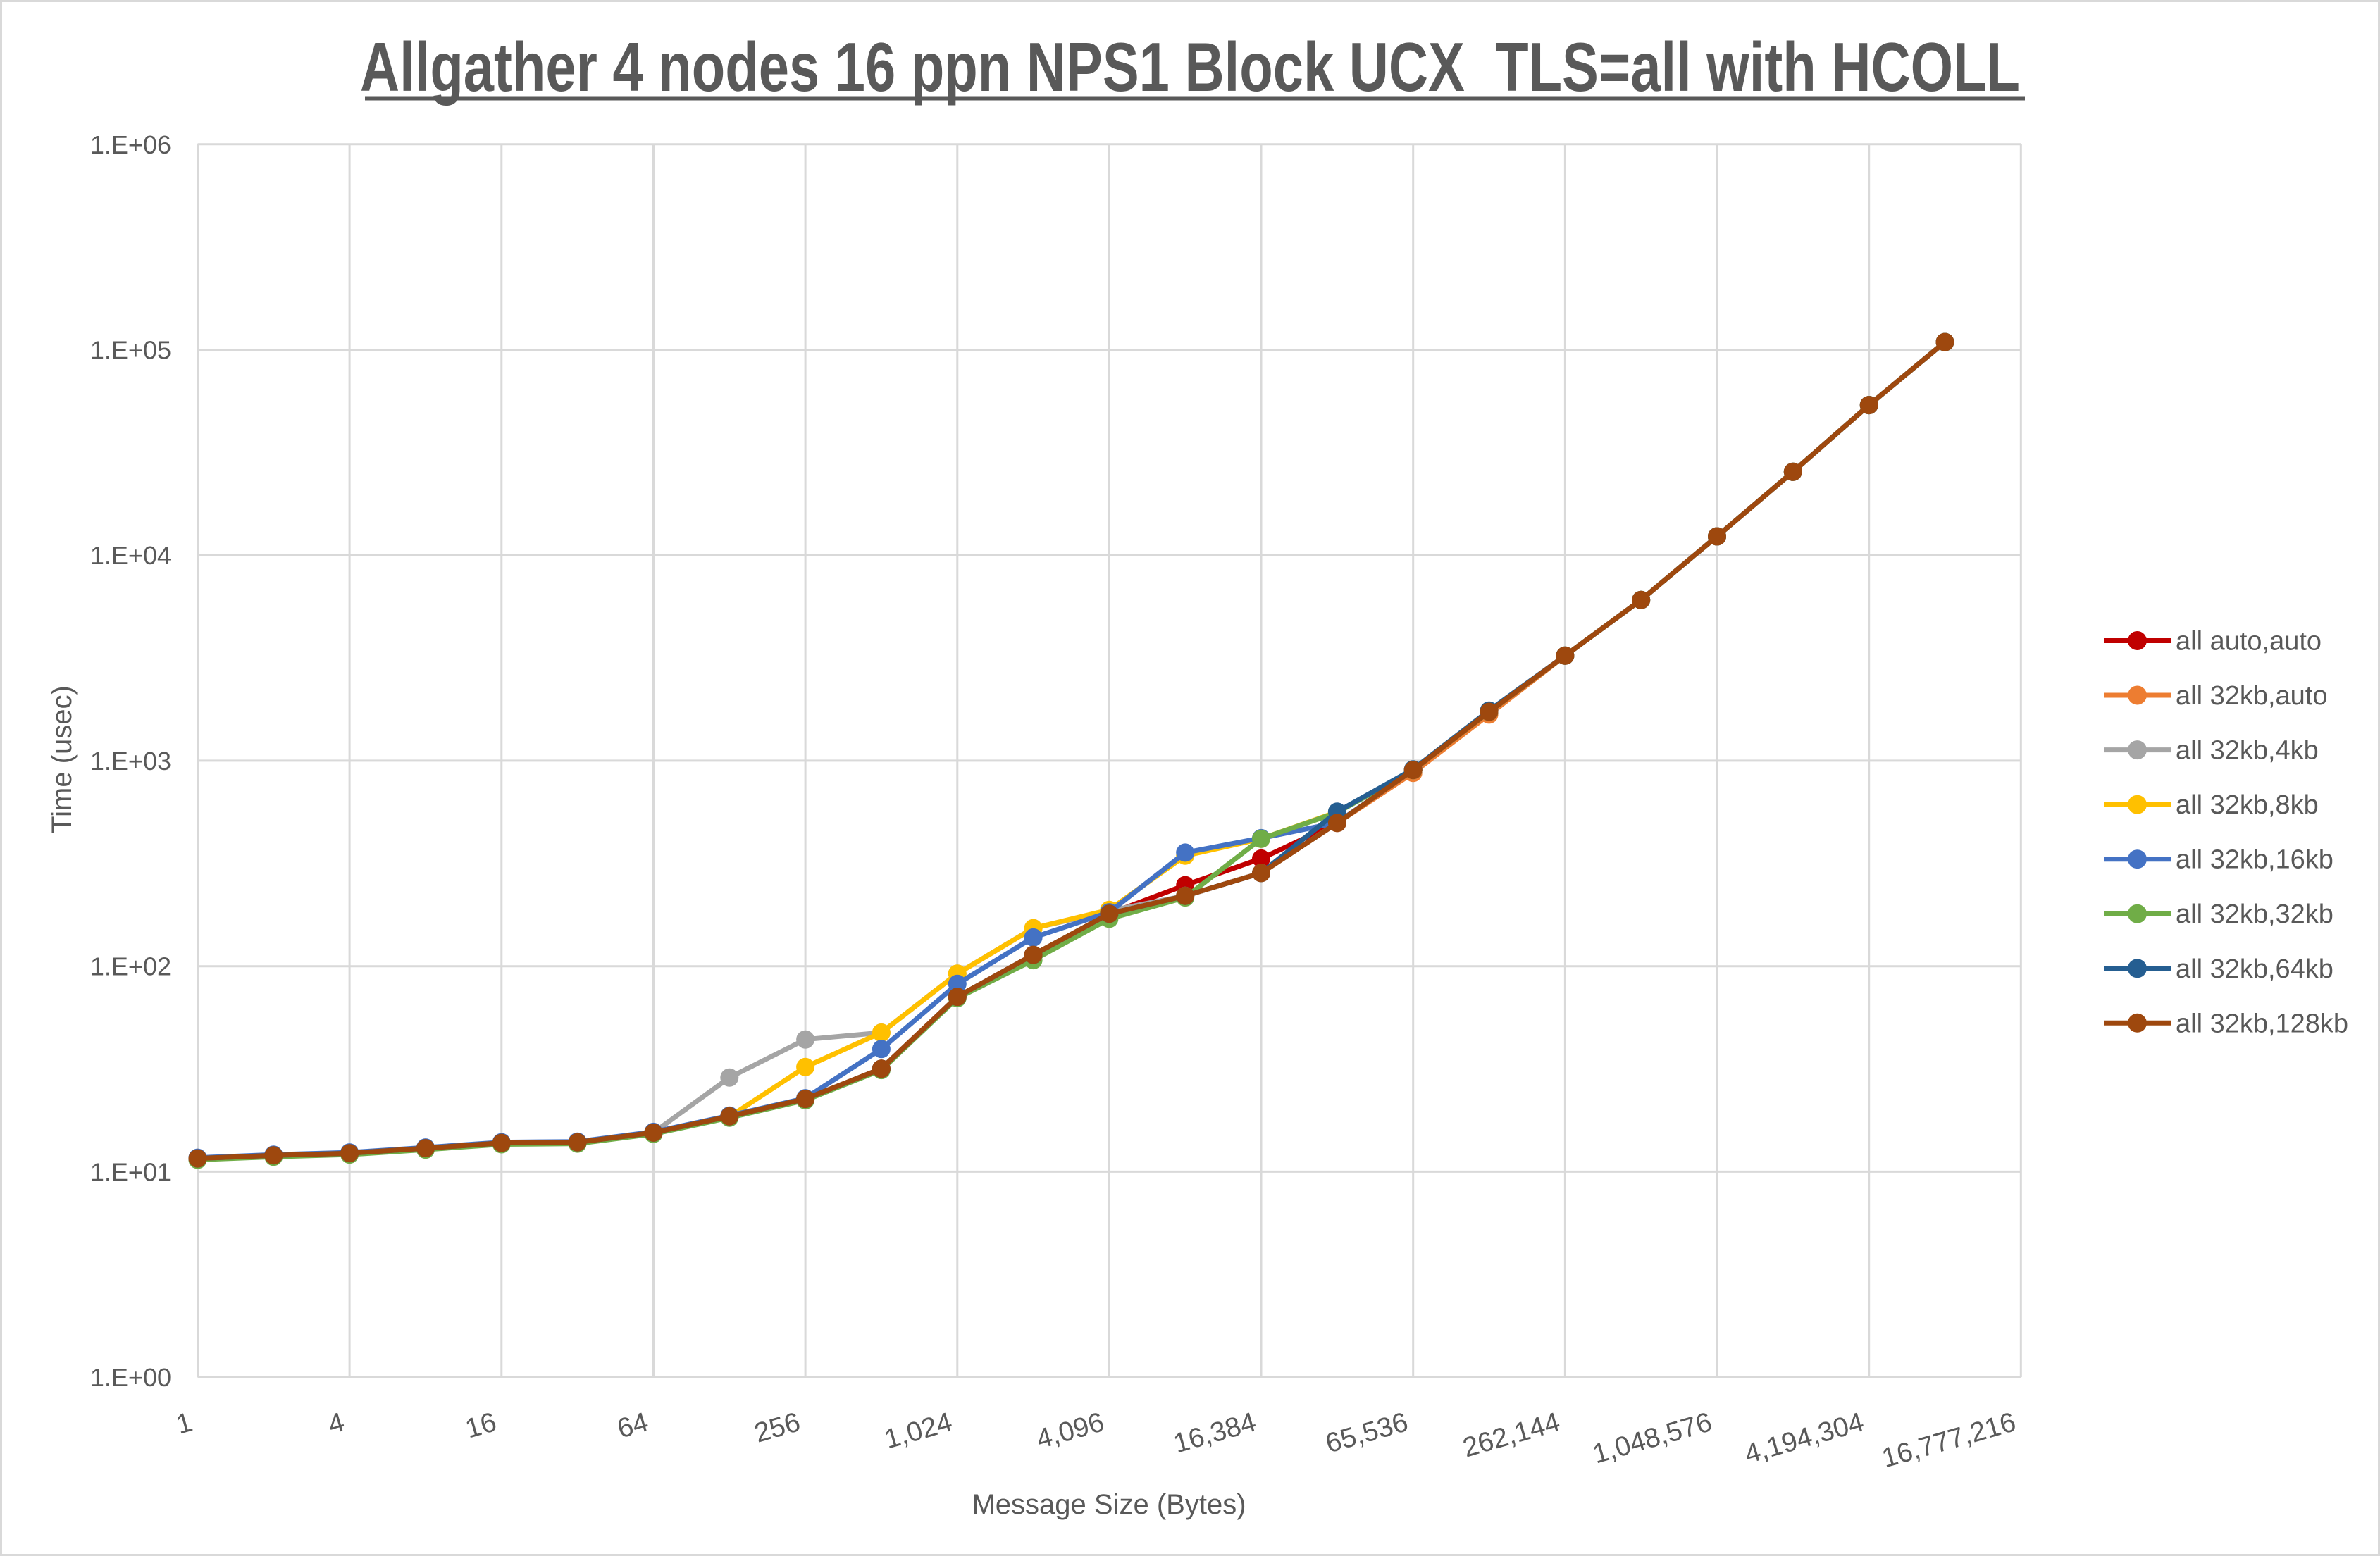 This screenshot has height=1556, width=2380. What do you see at coordinates (2247, 751) in the screenshot?
I see `svg-text: all 32kb,4kb` at bounding box center [2247, 751].